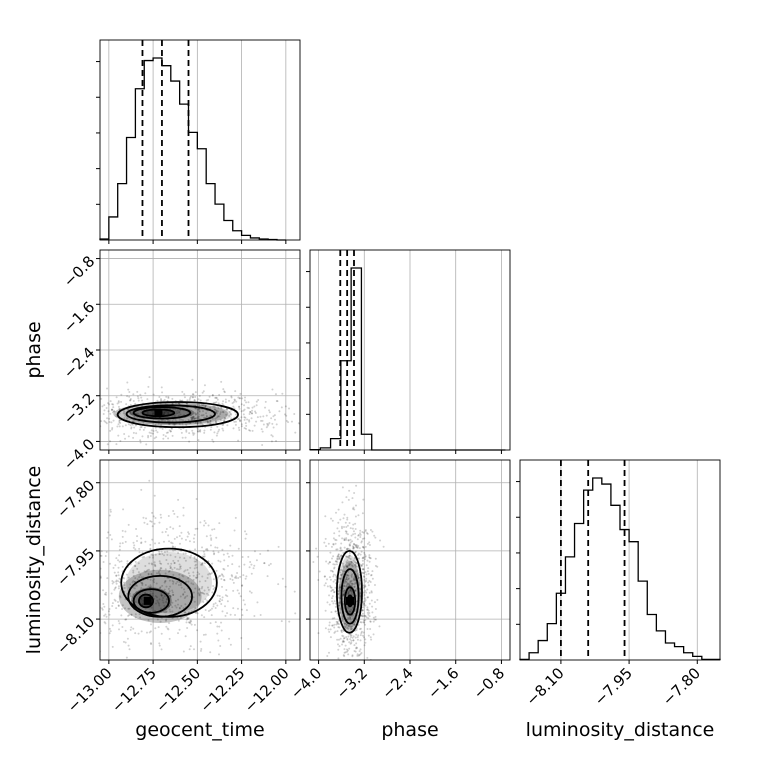  What do you see at coordinates (134, 690) in the screenshot?
I see `xtick-label-geocent_time-1: −12.75` at bounding box center [134, 690].